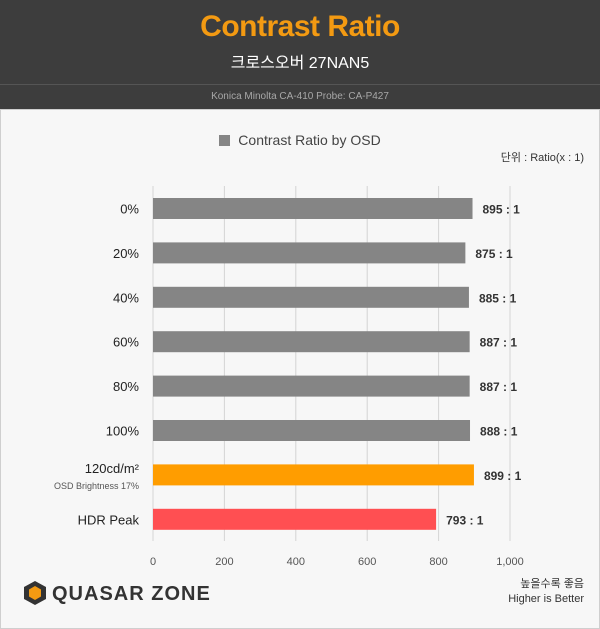 This screenshot has height=629, width=600. What do you see at coordinates (300, 96) in the screenshot?
I see `probe-info: Konica Minolta CA-410 Probe: CA-P427` at bounding box center [300, 96].